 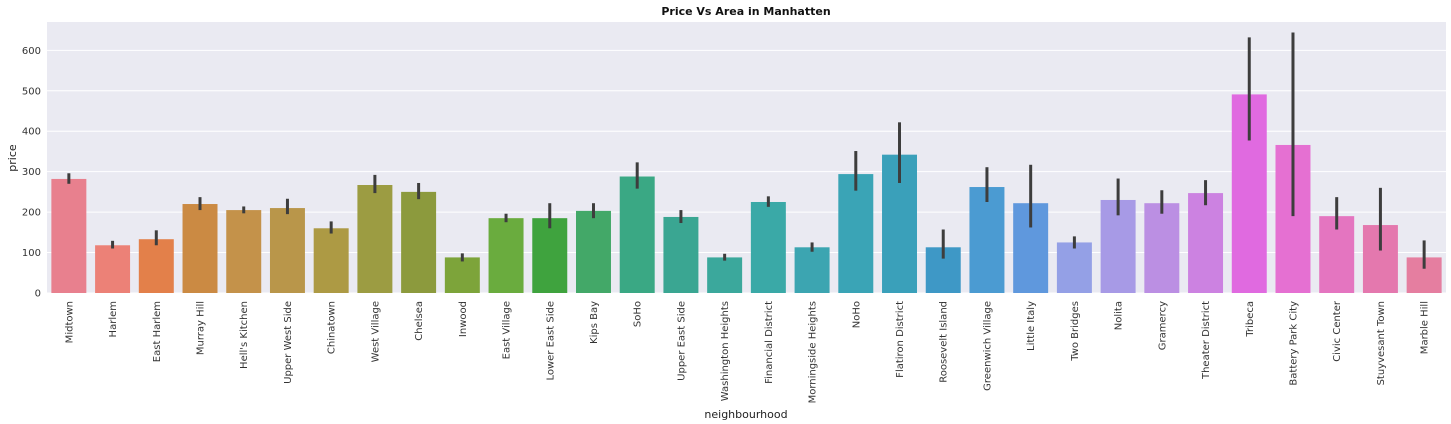 I want to click on x-tick-label: Chinatown, so click(x=332, y=327).